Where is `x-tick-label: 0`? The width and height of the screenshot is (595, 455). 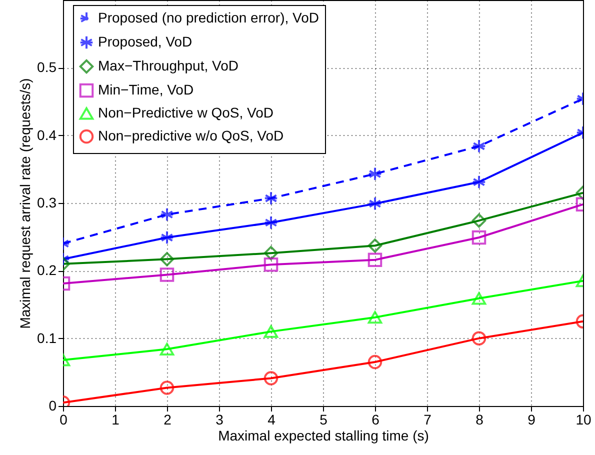 x-tick-label: 0 is located at coordinates (64, 420).